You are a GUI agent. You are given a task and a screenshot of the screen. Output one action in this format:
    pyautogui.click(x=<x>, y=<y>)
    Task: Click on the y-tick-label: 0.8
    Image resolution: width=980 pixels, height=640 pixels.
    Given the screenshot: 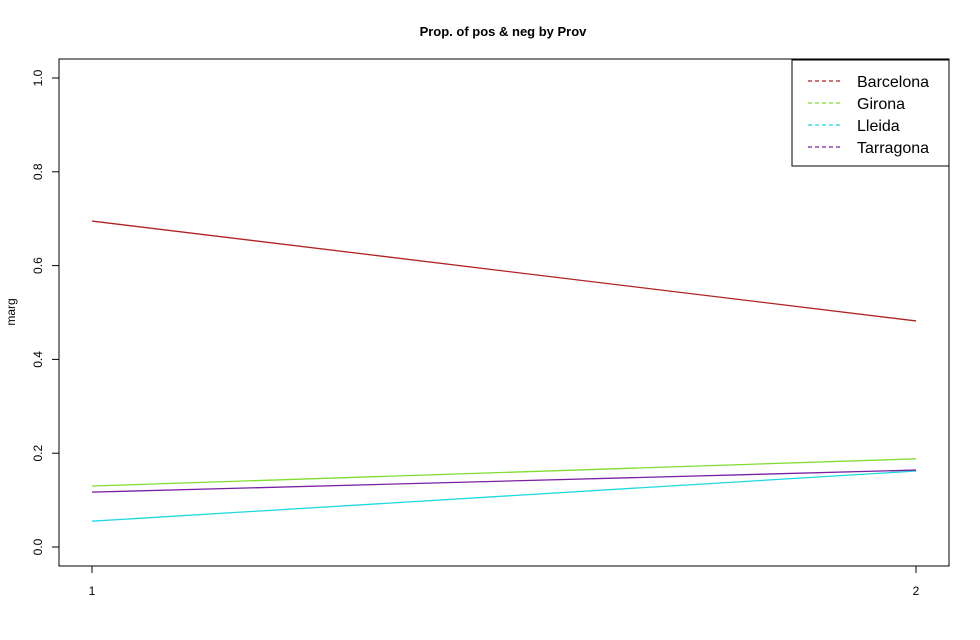 What is the action you would take?
    pyautogui.click(x=38, y=171)
    